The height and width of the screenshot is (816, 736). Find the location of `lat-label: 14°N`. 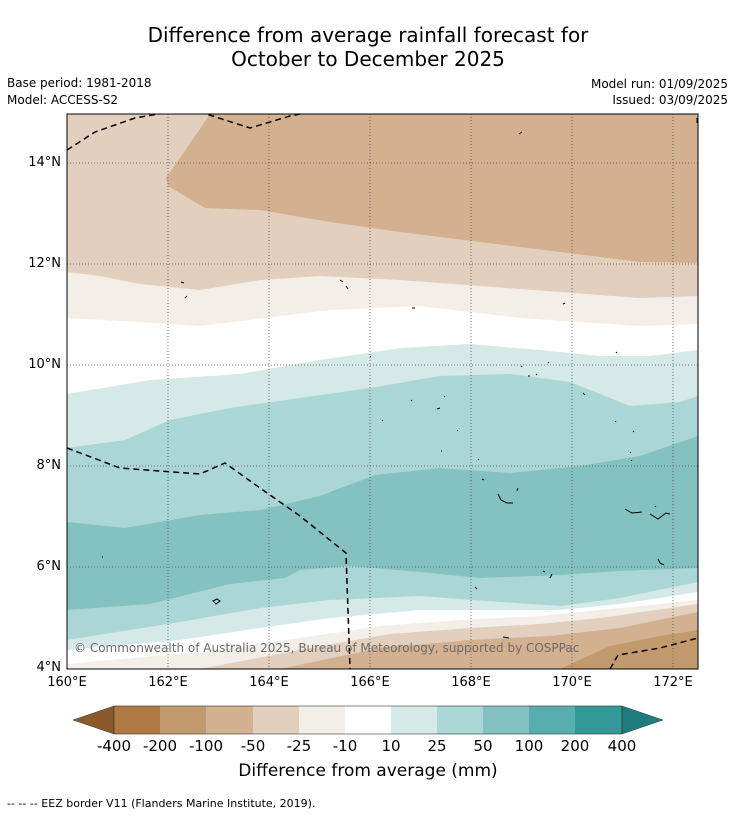

lat-label: 14°N is located at coordinates (44, 162).